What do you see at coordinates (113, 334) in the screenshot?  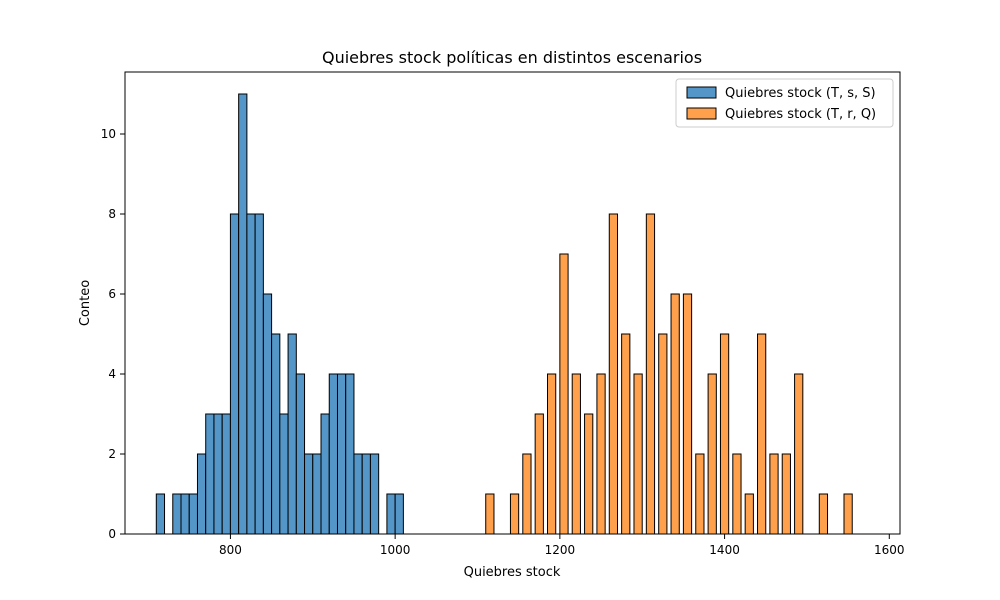 I see `y-axis-ticks: 0 2 4 6 8 10` at bounding box center [113, 334].